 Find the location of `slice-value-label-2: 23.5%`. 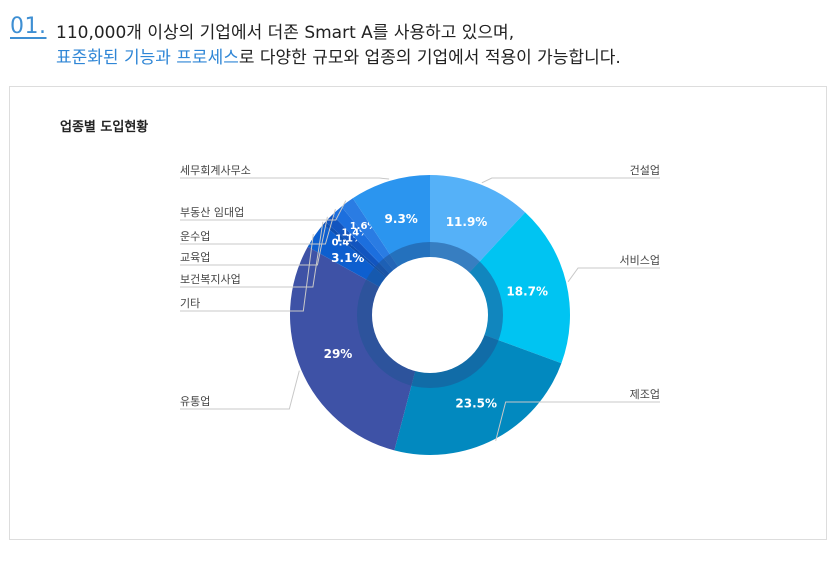

slice-value-label-2: 23.5% is located at coordinates (476, 404).